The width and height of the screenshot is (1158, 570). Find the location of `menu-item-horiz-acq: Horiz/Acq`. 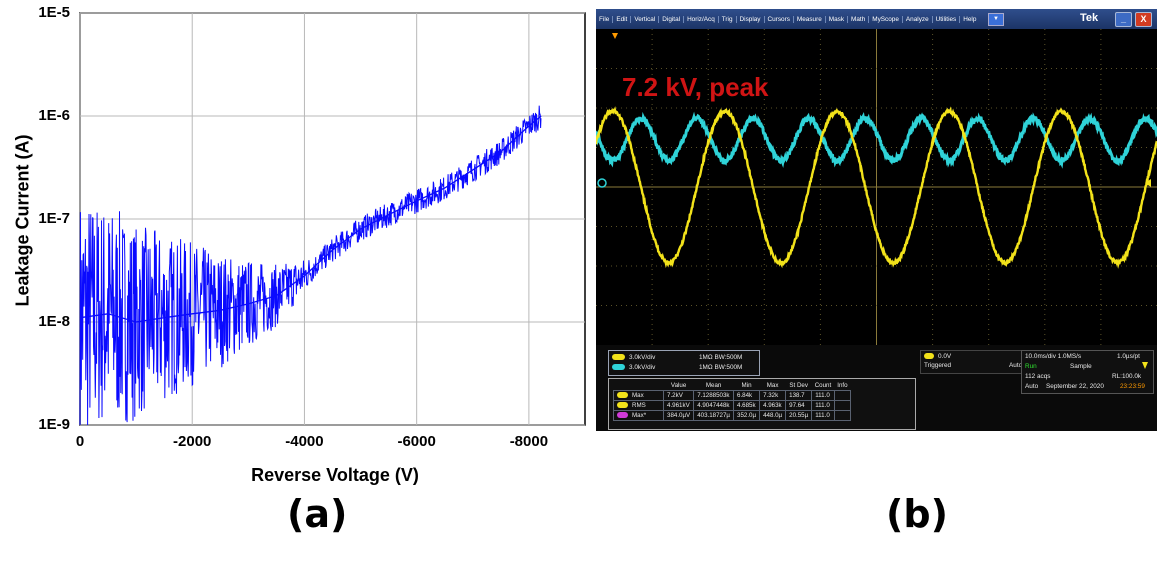

menu-item-horiz-acq: Horiz/Acq is located at coordinates (700, 19).